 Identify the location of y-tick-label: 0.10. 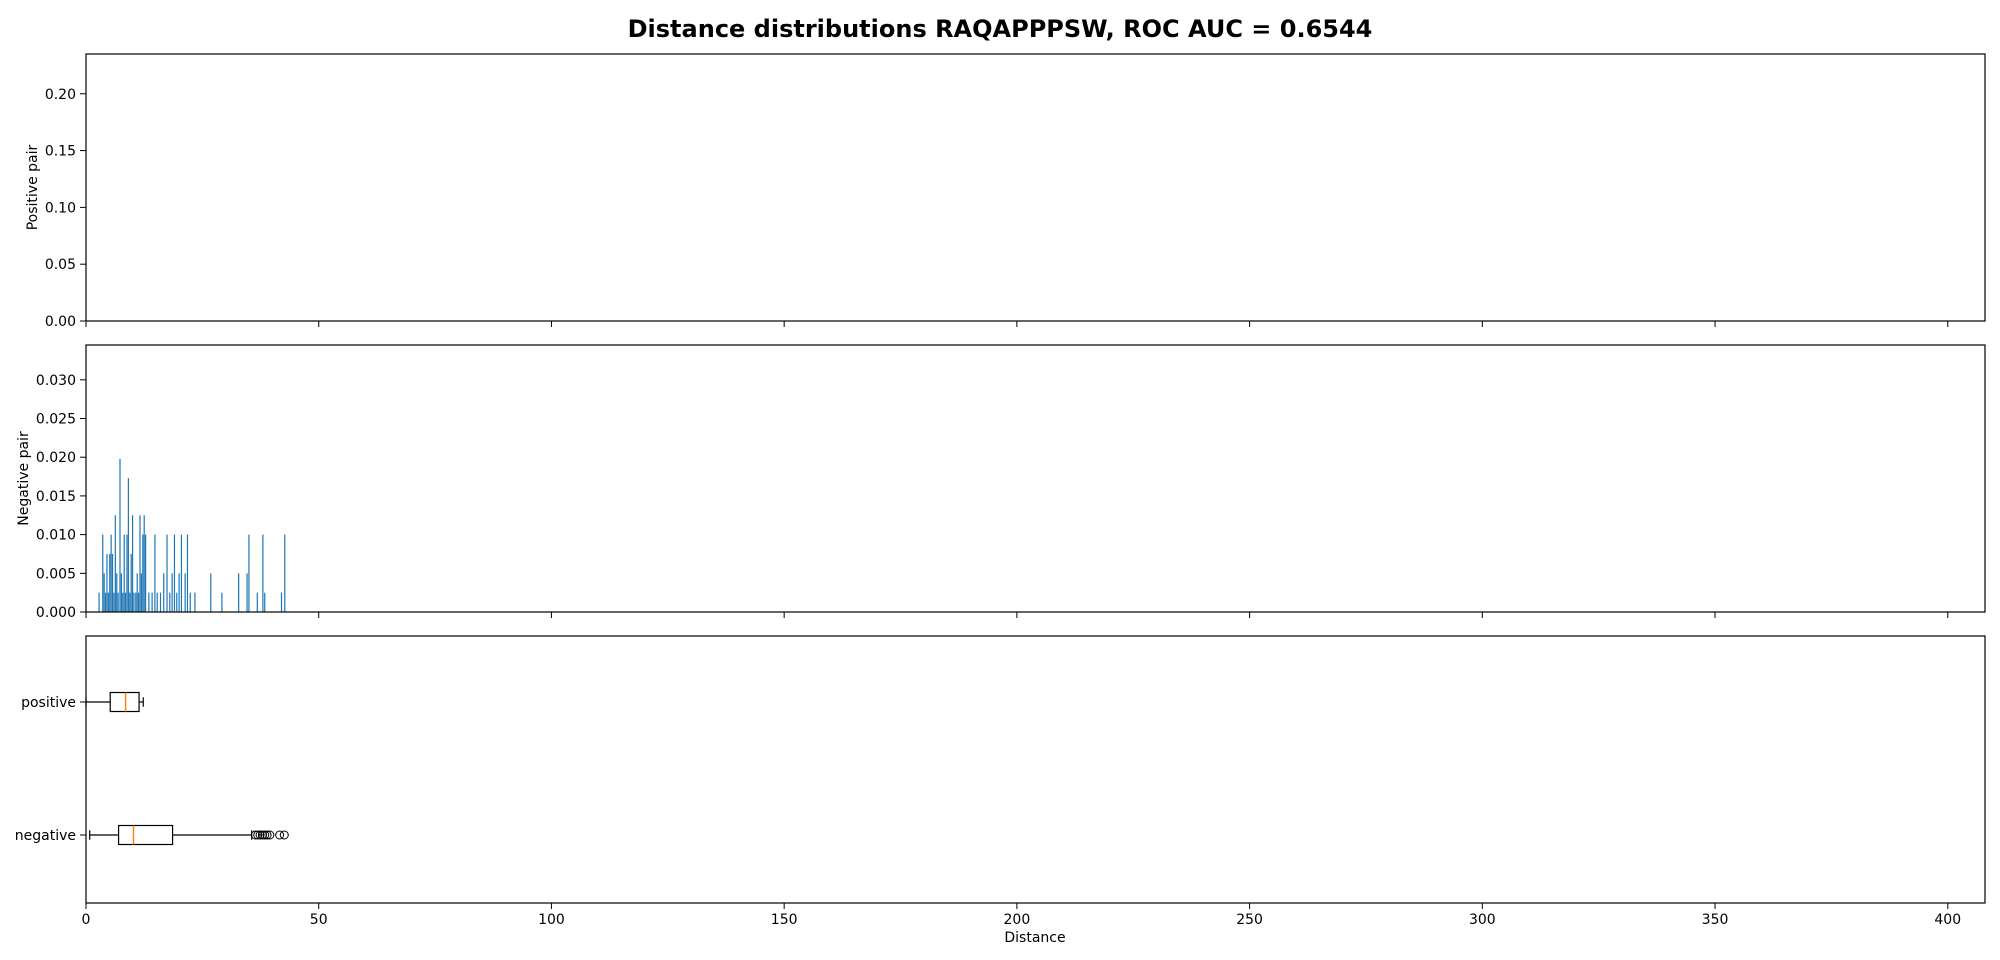
(60, 208).